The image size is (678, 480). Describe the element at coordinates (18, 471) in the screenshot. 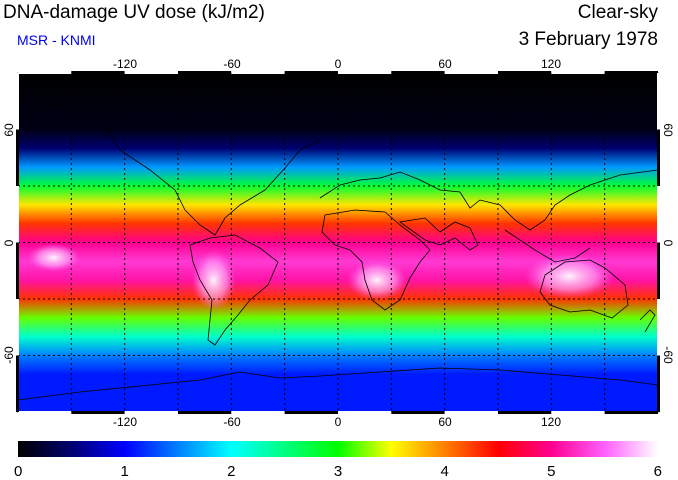

I see `colorbar-tick-label: 0` at that location.